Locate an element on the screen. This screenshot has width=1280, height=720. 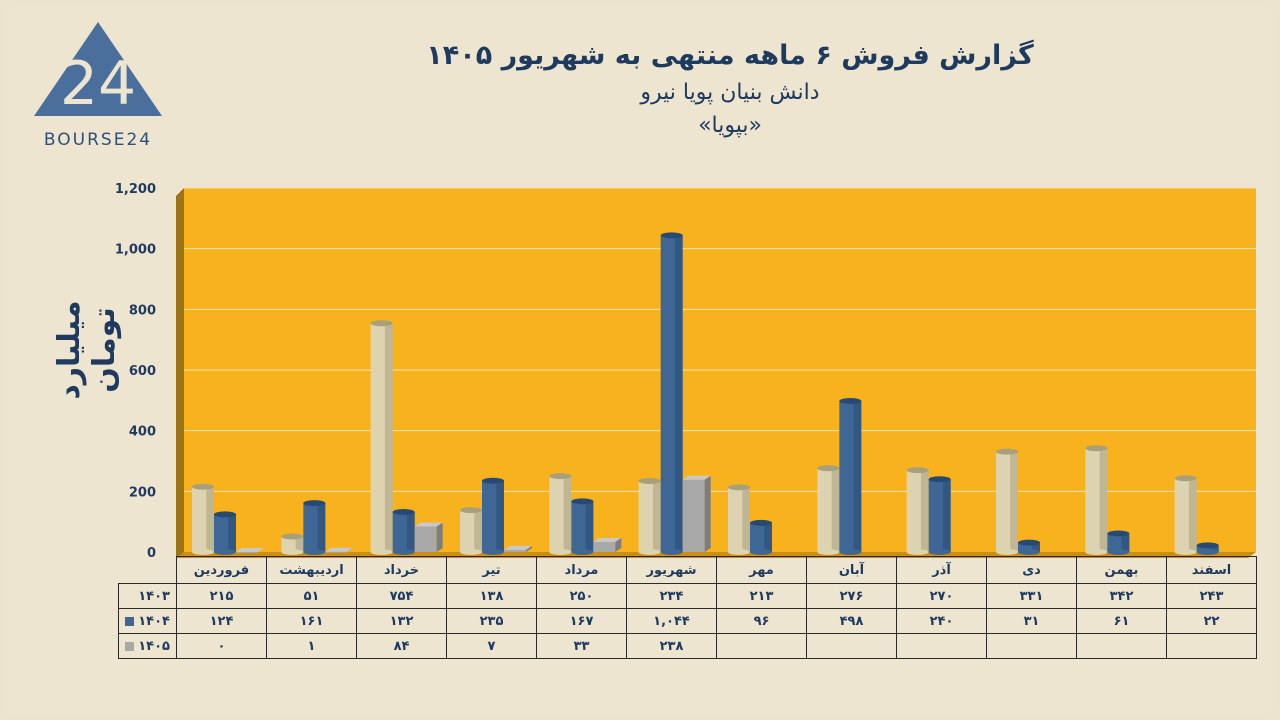
table-cell: ۲۳۴ is located at coordinates (671, 596).